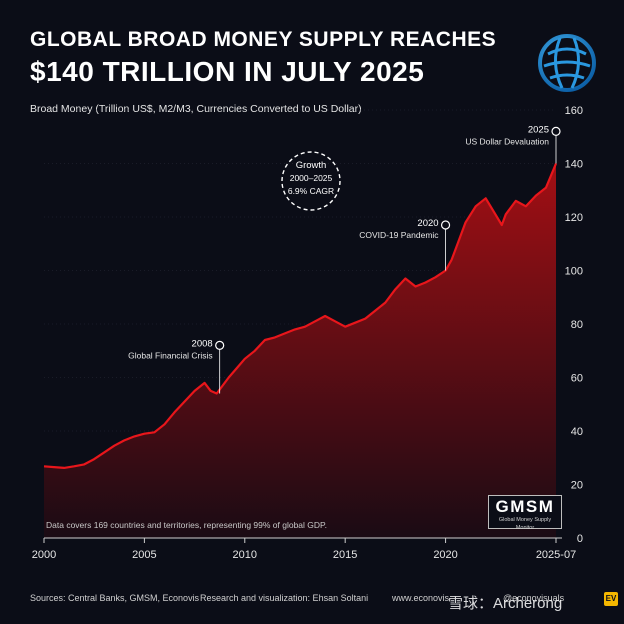  I want to click on world-bank-globe-icon, so click(567, 63).